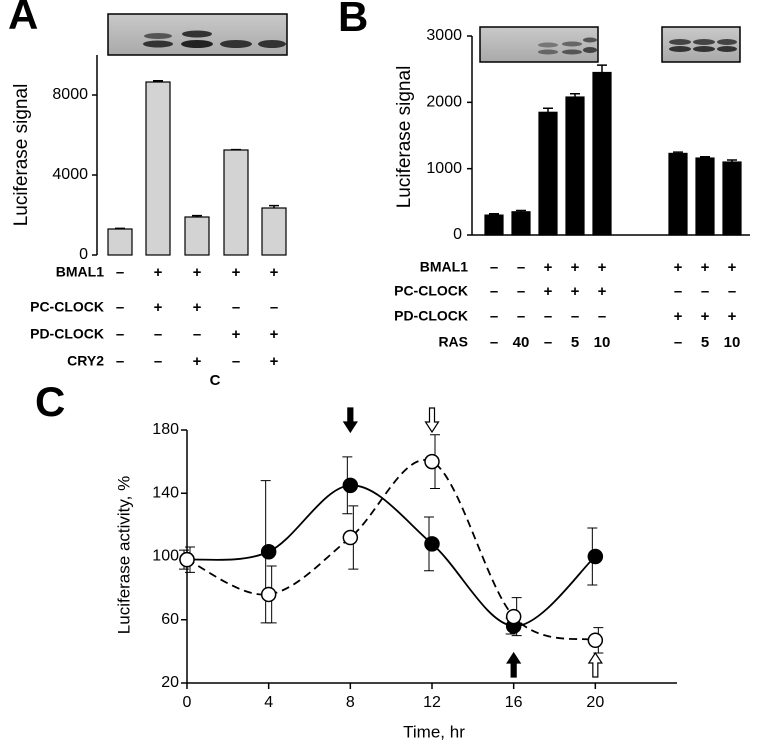 The image size is (764, 750). Describe the element at coordinates (85, 361) in the screenshot. I see `condition-label: CRY2` at that location.